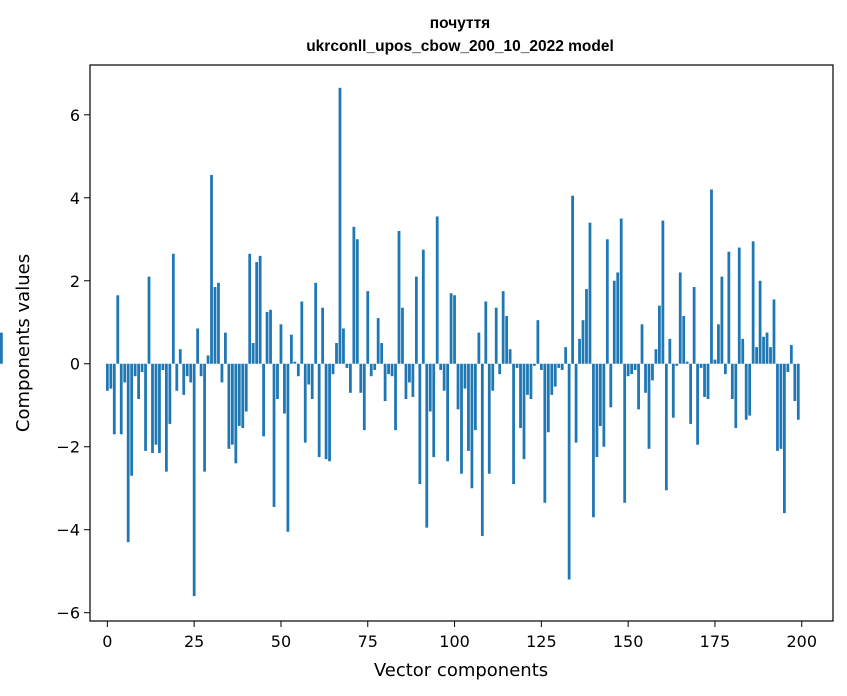  What do you see at coordinates (461, 670) in the screenshot?
I see `x-axis-label: Vector components` at bounding box center [461, 670].